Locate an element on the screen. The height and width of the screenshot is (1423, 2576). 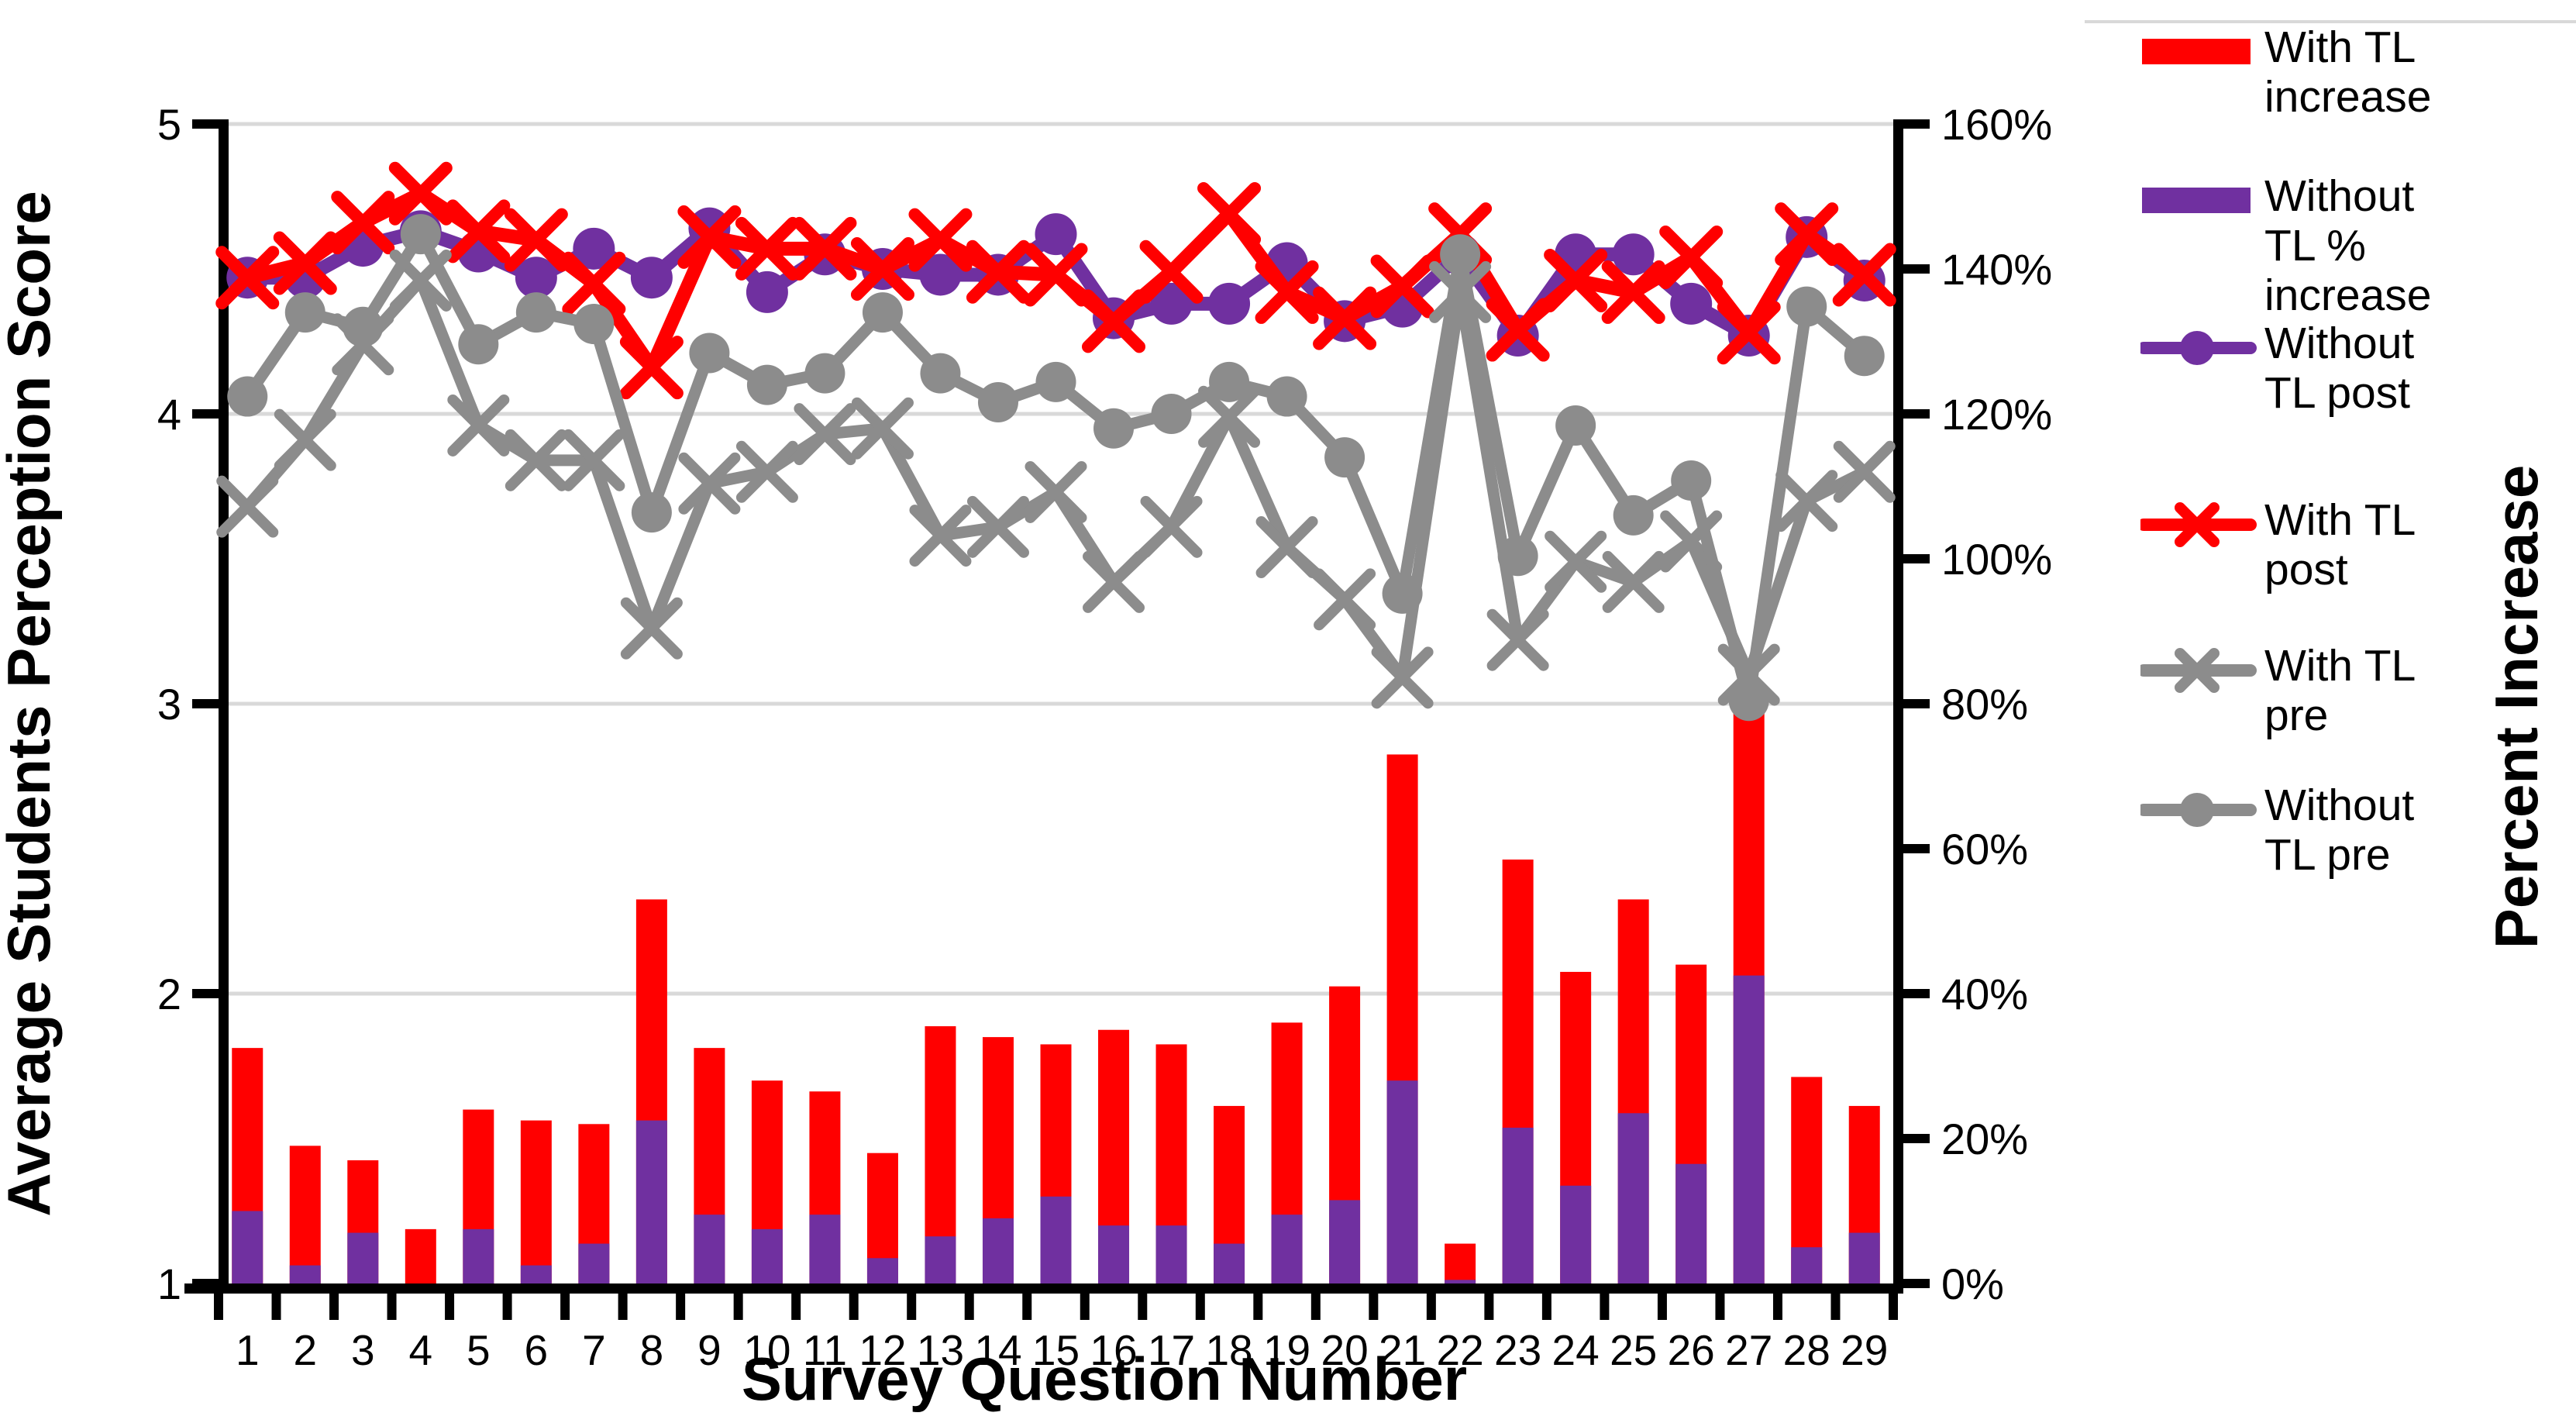
legend-swatch-without-tl-increase is located at coordinates (2196, 200).